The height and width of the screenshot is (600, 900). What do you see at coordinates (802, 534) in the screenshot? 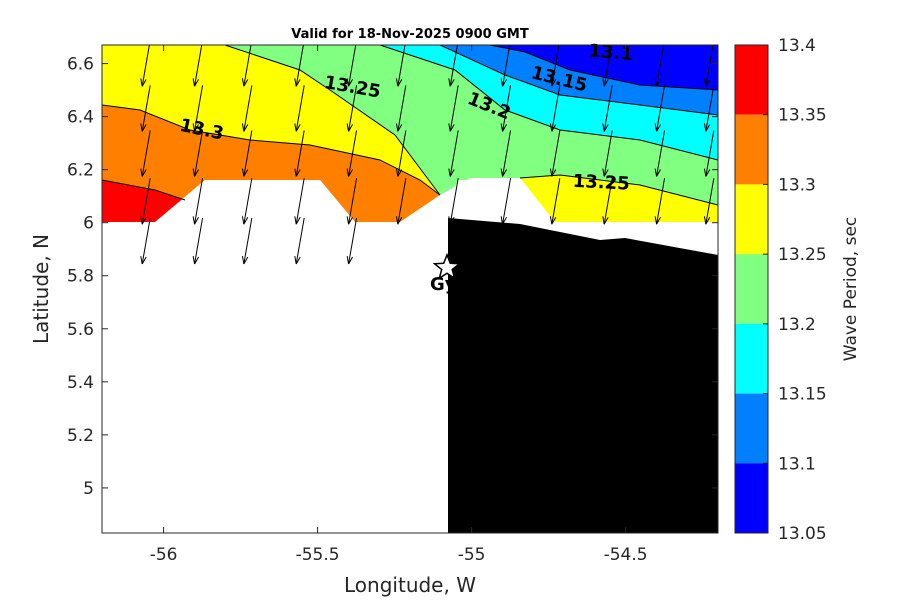
I see `colorbar-tick-label: 13.05` at bounding box center [802, 534].